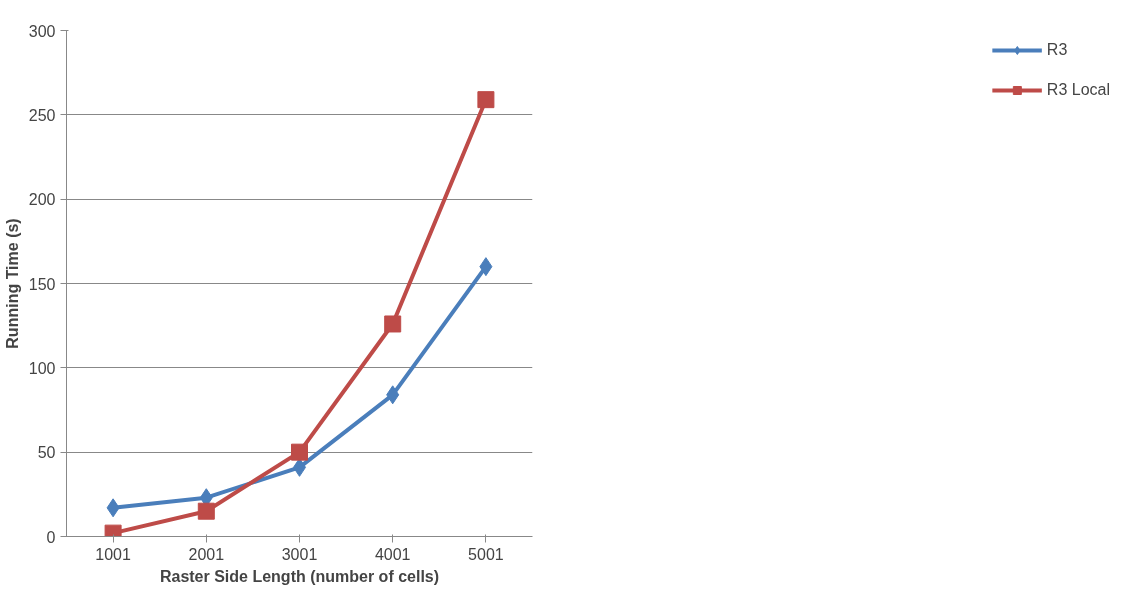 Image resolution: width=1132 pixels, height=604 pixels. I want to click on x-tick-label: 4001, so click(392, 554).